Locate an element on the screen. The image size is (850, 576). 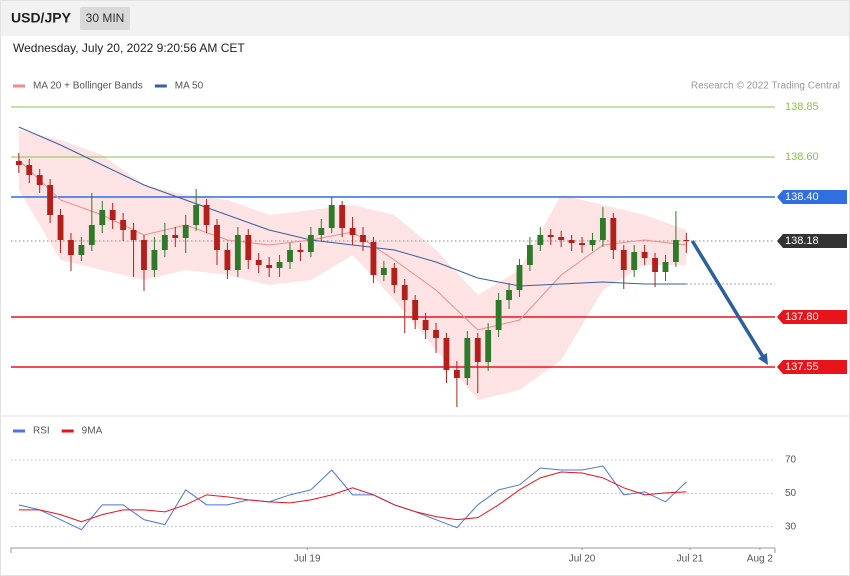
y-tick-label: 30 is located at coordinates (791, 526).